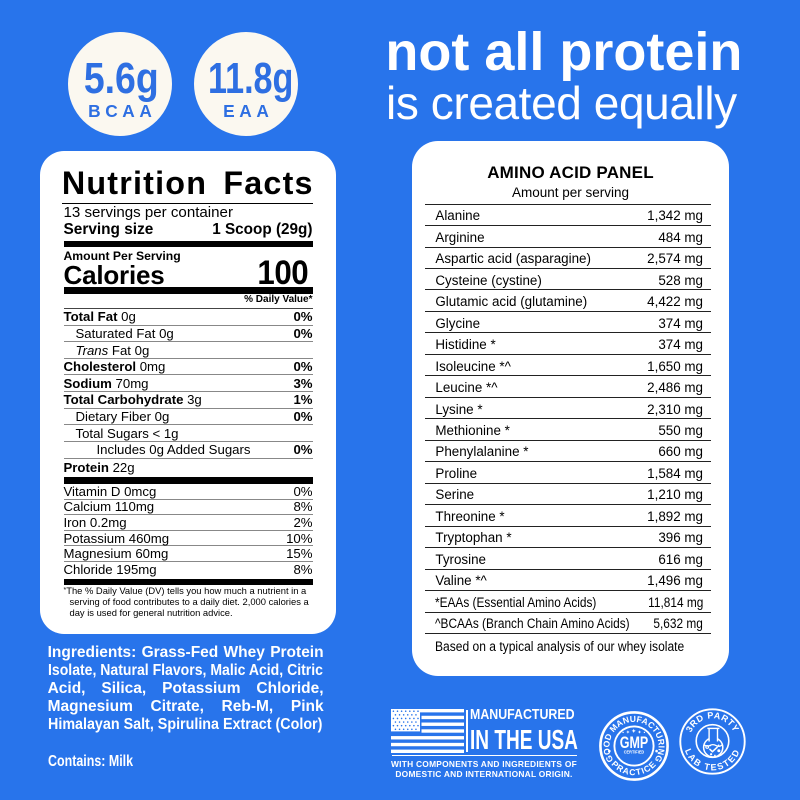 The height and width of the screenshot is (800, 800). Describe the element at coordinates (634, 753) in the screenshot. I see `svg-text: CERTIFIED` at that location.